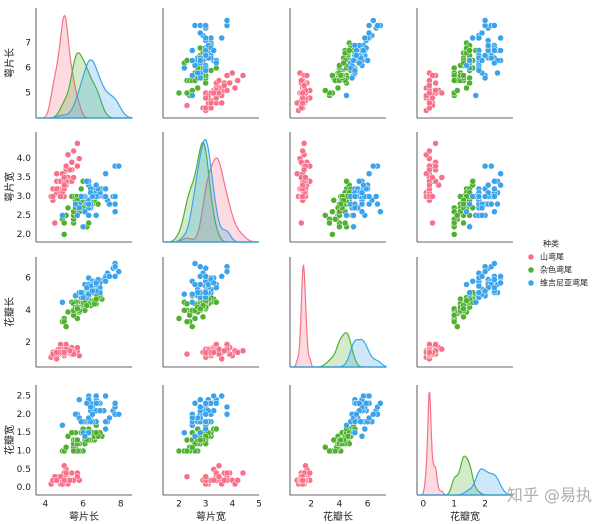 The width and height of the screenshot is (600, 524). What do you see at coordinates (24, 397) in the screenshot?
I see `y-tick-label: 2.5` at bounding box center [24, 397].